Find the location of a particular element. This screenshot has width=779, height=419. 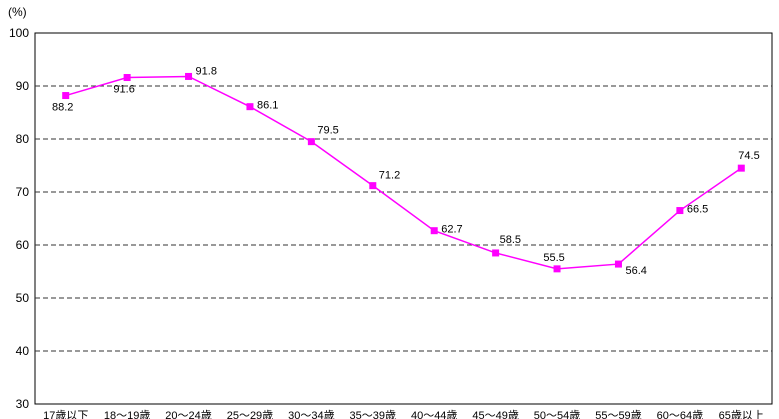

x-tick-label: 55～59歳 is located at coordinates (618, 414).